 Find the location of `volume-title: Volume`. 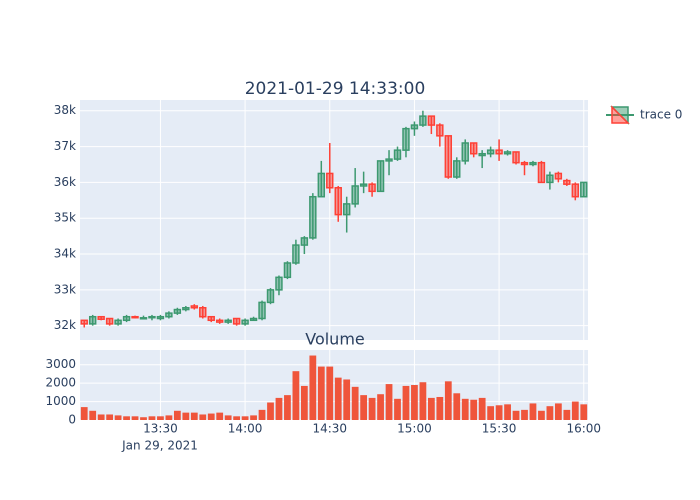

volume-title: Volume is located at coordinates (335, 339).